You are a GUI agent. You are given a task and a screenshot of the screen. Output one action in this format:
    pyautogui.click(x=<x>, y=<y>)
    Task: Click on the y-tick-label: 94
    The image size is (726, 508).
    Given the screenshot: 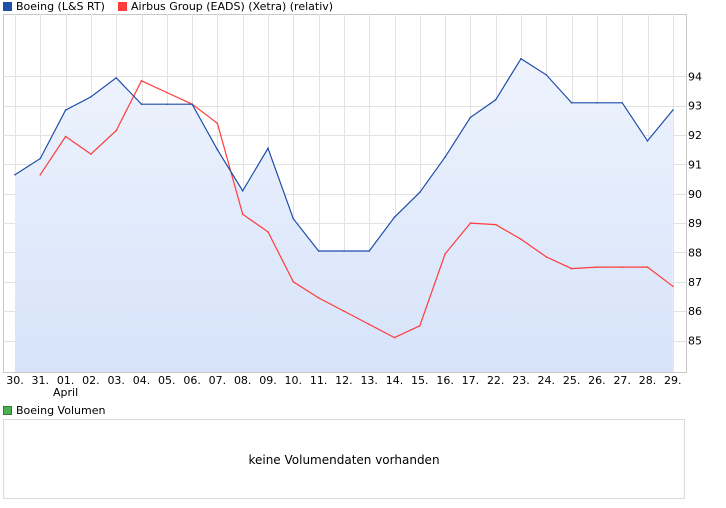 What is the action you would take?
    pyautogui.click(x=695, y=76)
    